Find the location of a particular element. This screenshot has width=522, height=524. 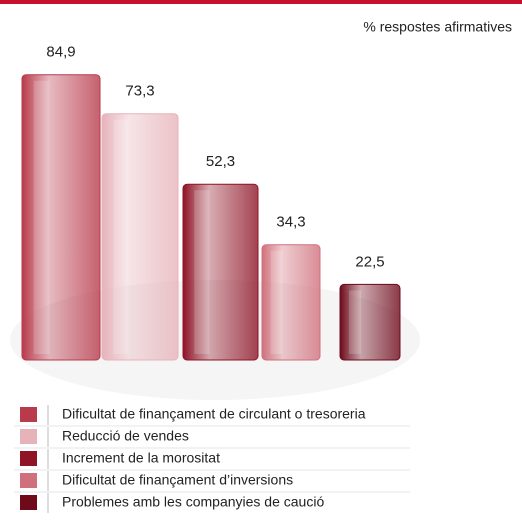

value-label: 34,3 is located at coordinates (290, 222).